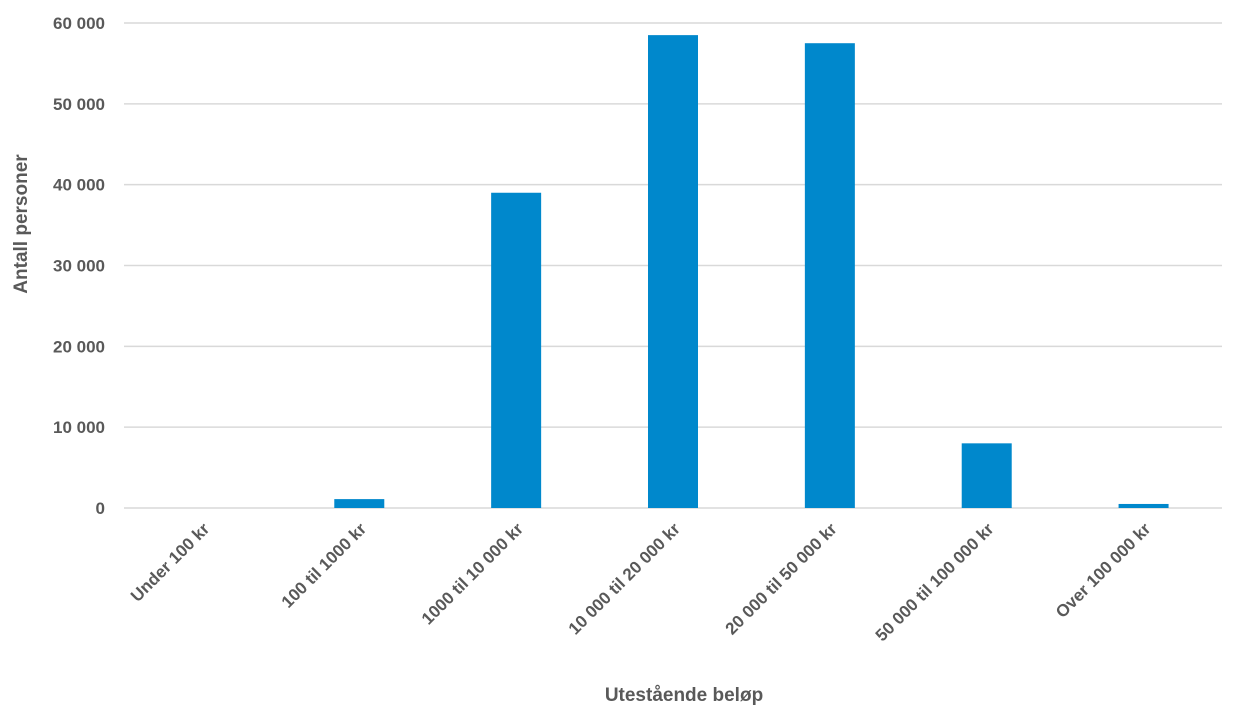  Describe the element at coordinates (624, 578) in the screenshot. I see `x-tick-label: 10 000 til 20 000 kr` at that location.